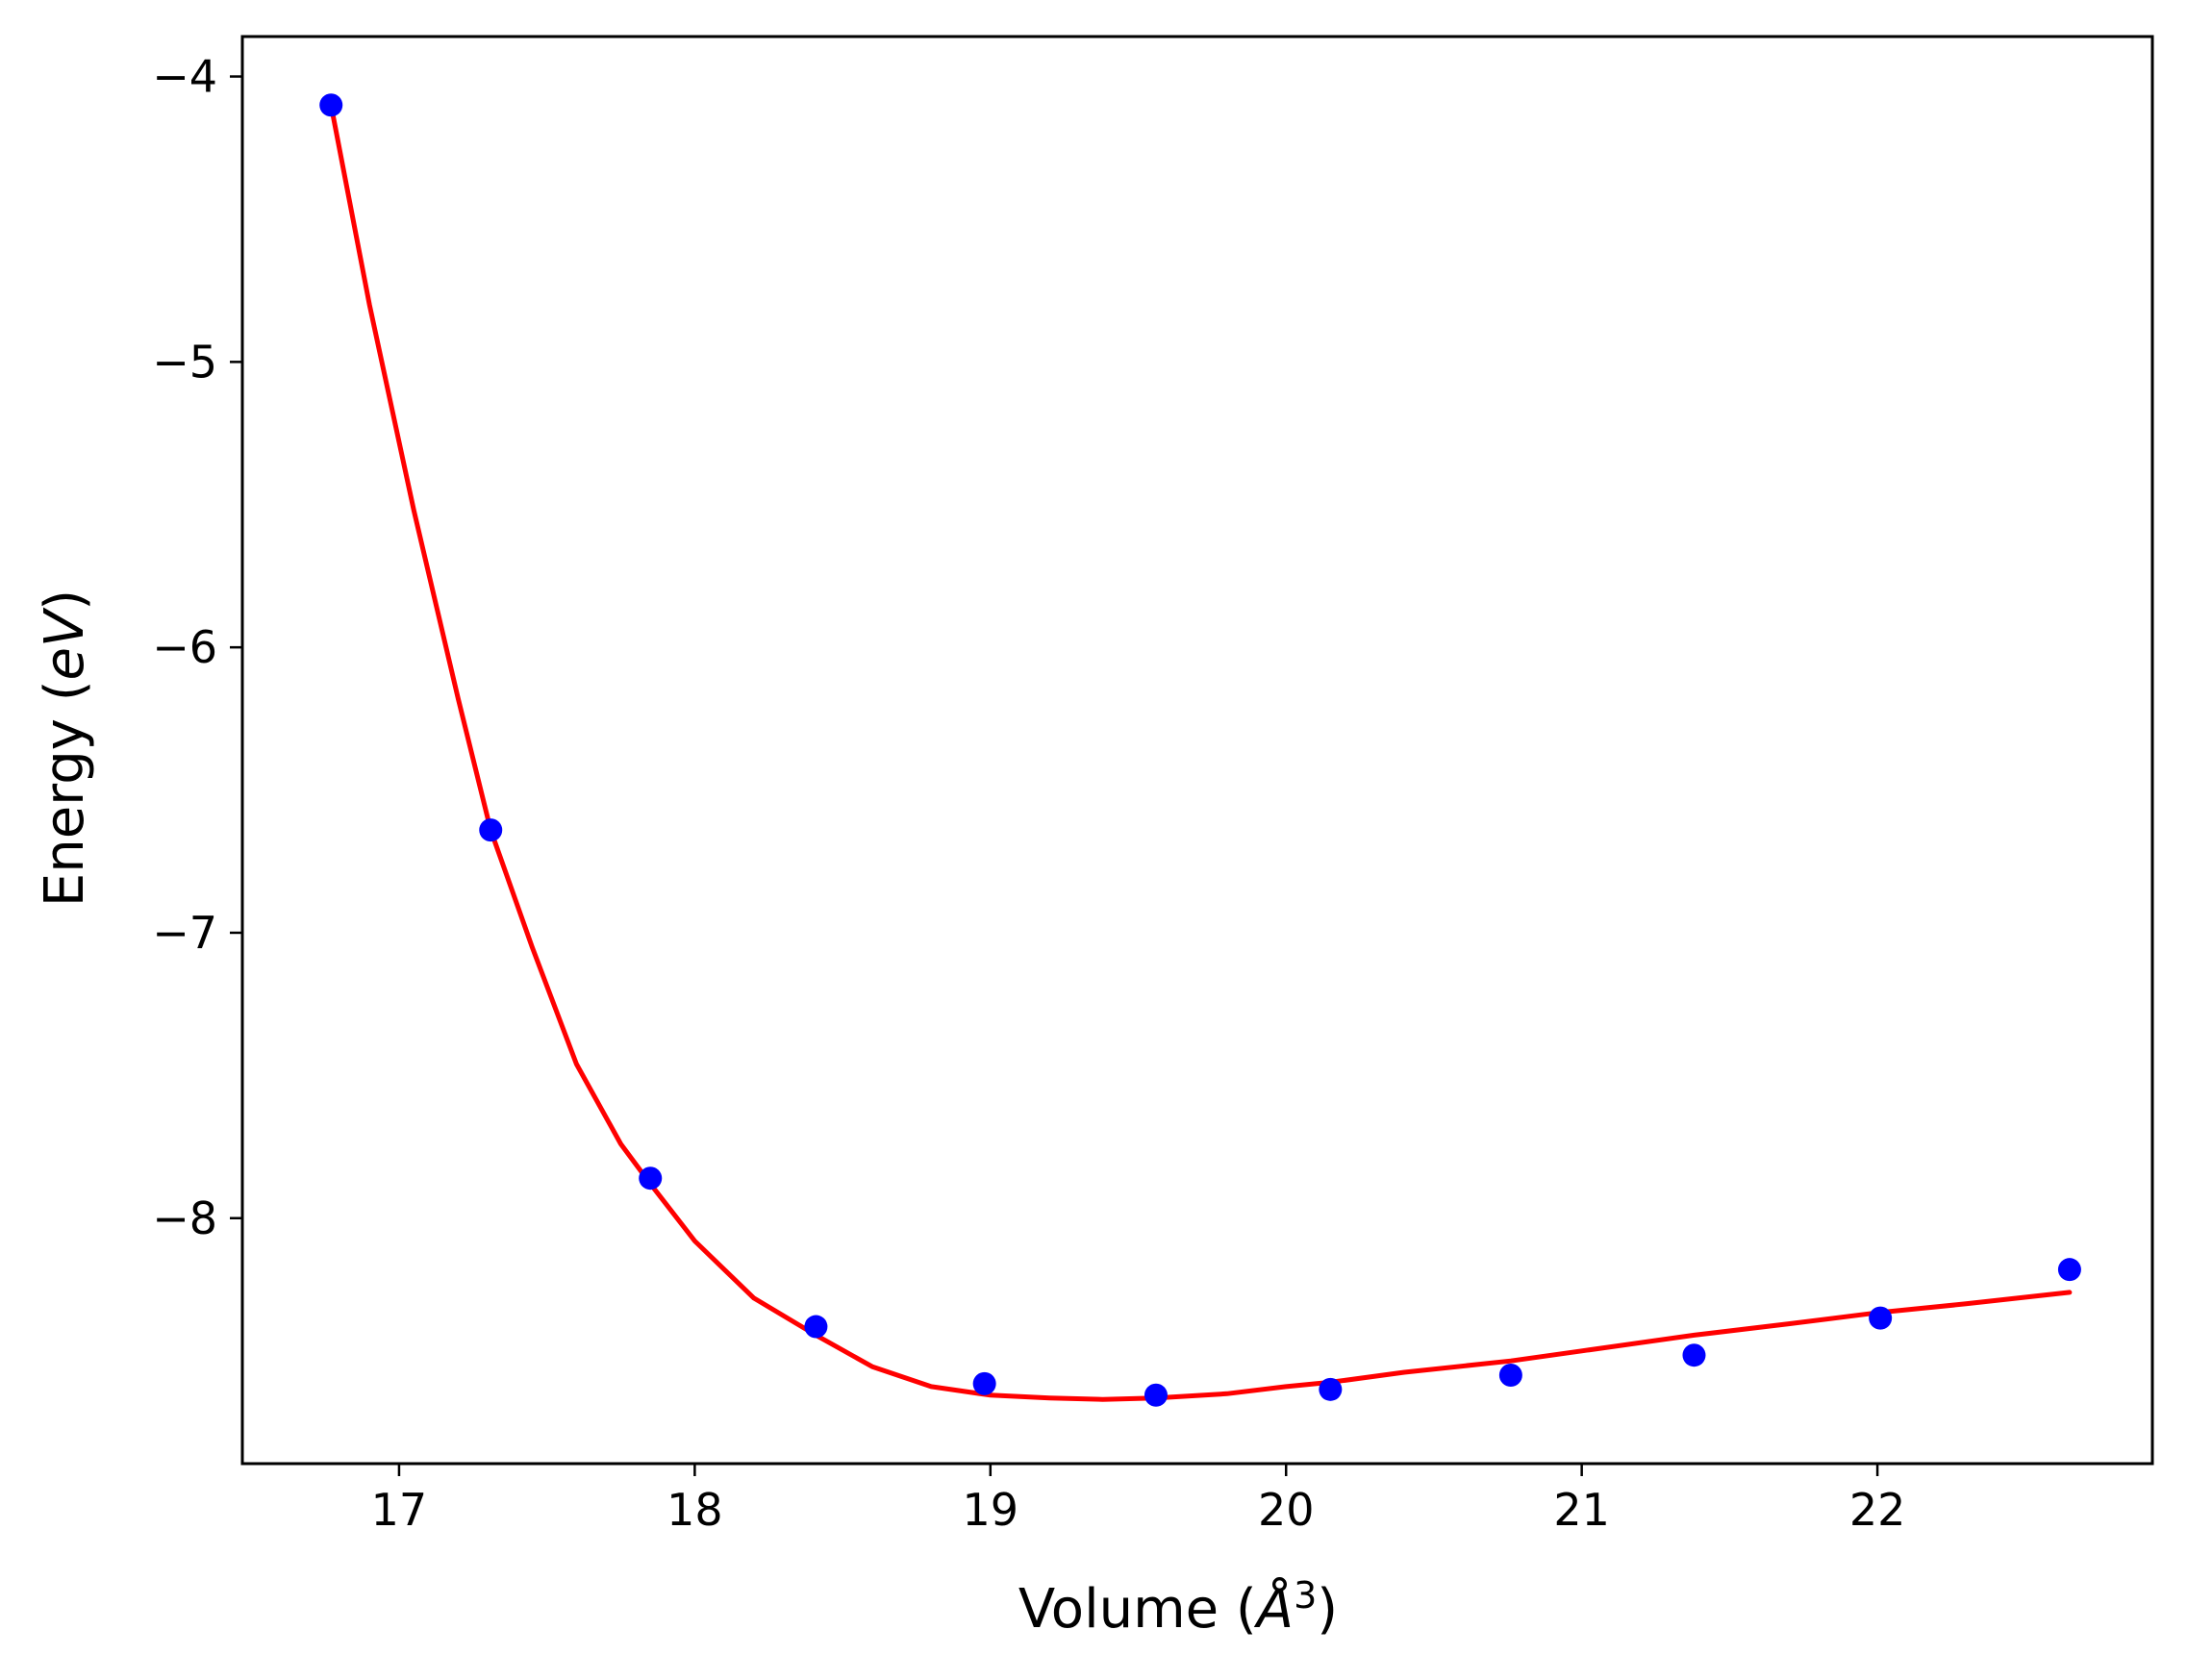  What do you see at coordinates (400, 1510) in the screenshot?
I see `x-tick-label: 17` at bounding box center [400, 1510].